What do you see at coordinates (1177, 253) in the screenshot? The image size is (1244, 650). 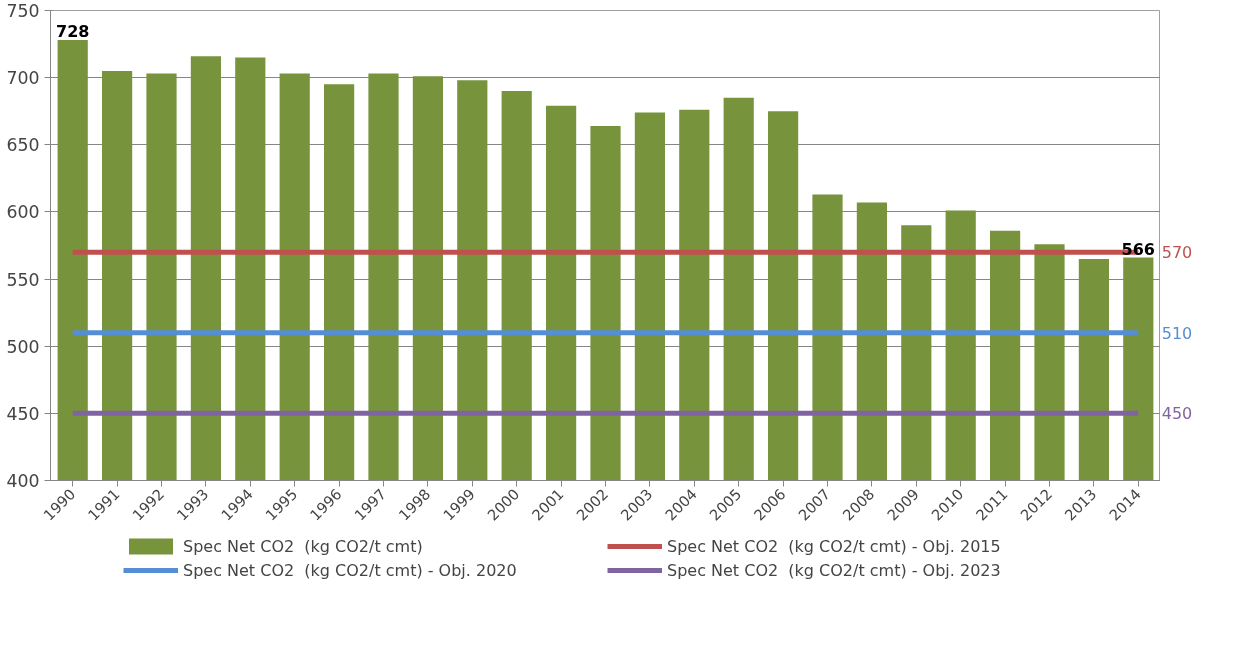 I see `data-label: 570` at bounding box center [1177, 253].